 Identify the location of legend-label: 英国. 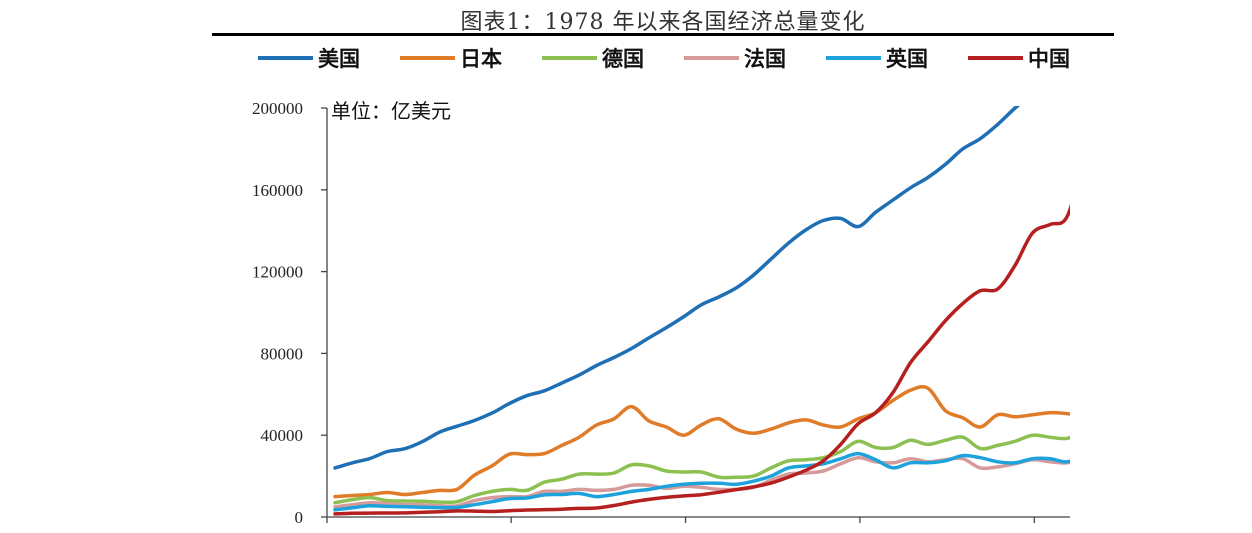
(907, 59).